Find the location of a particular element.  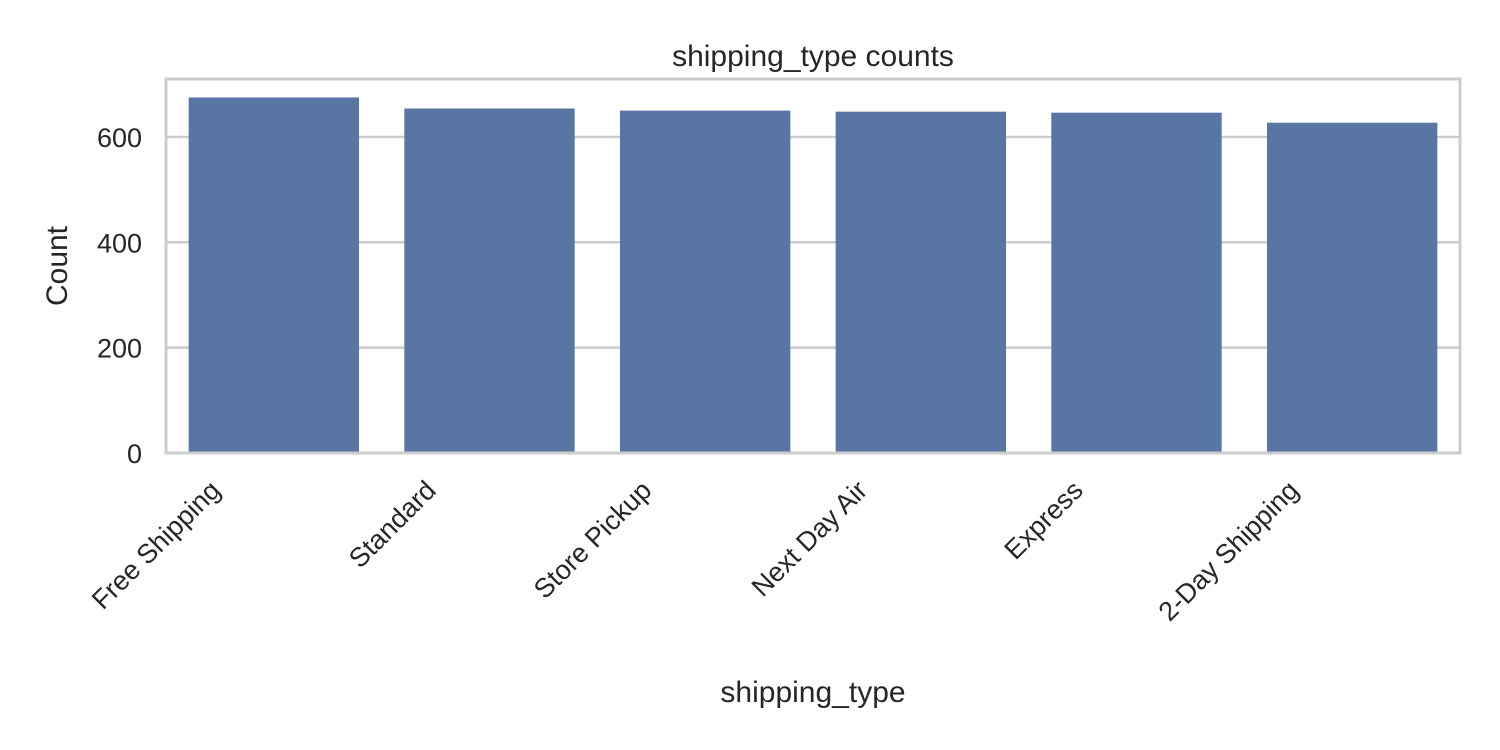

chart-title: shipping_type counts is located at coordinates (813, 56).